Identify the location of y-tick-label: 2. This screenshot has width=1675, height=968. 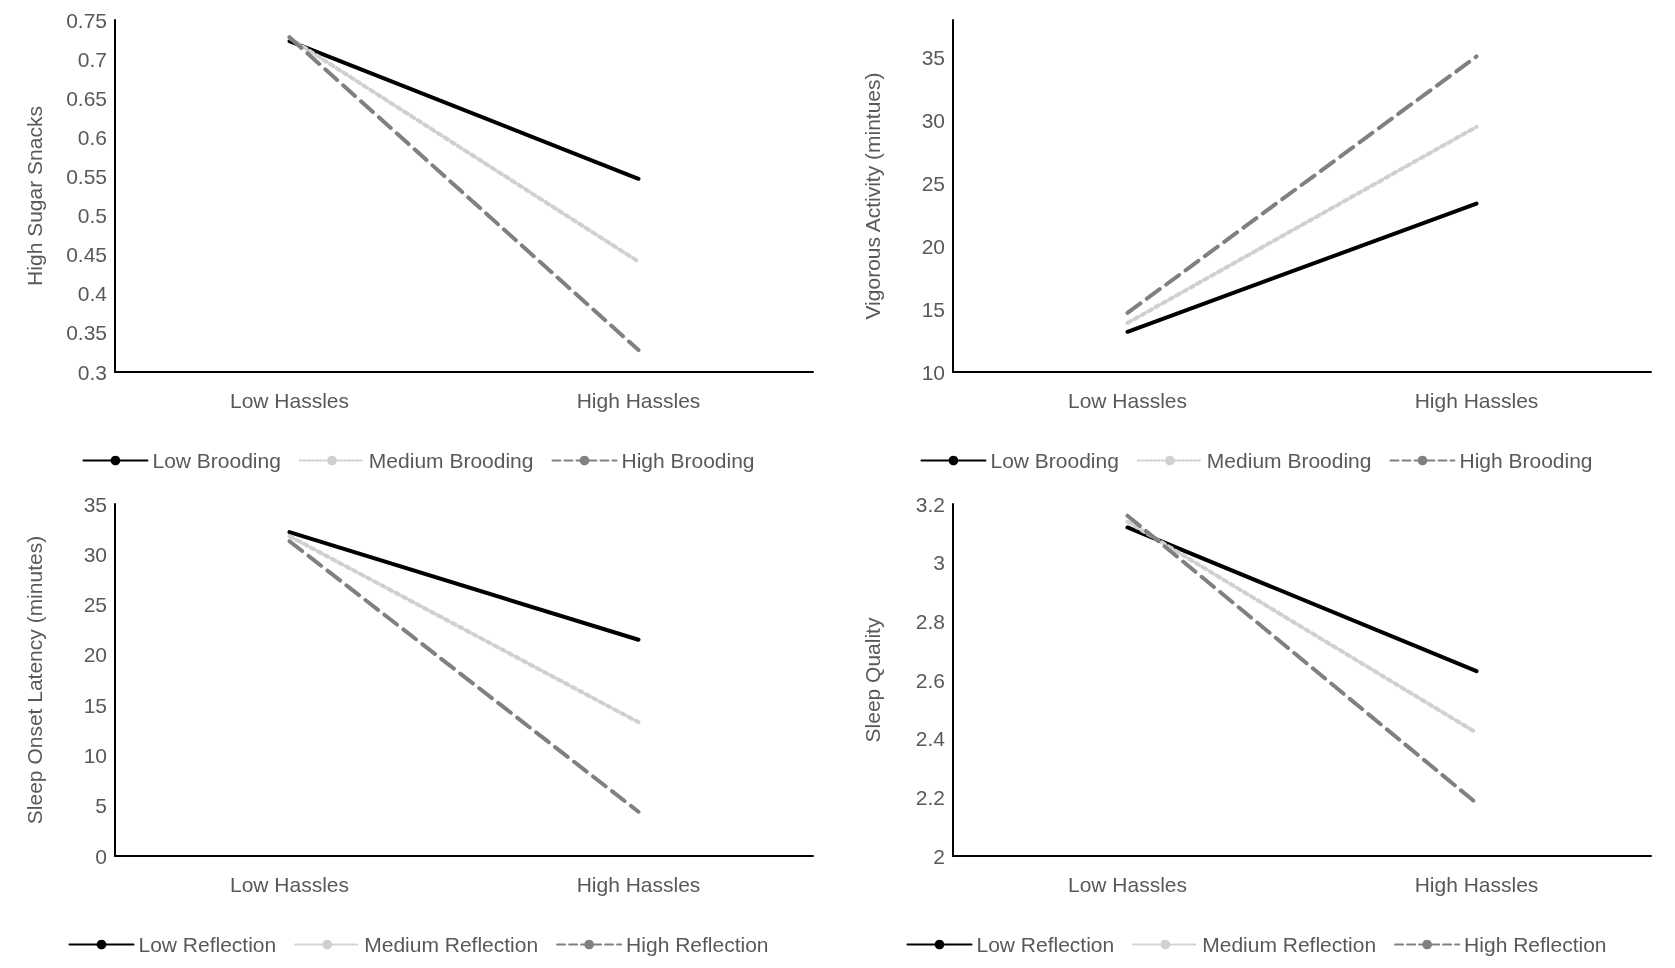
(939, 856).